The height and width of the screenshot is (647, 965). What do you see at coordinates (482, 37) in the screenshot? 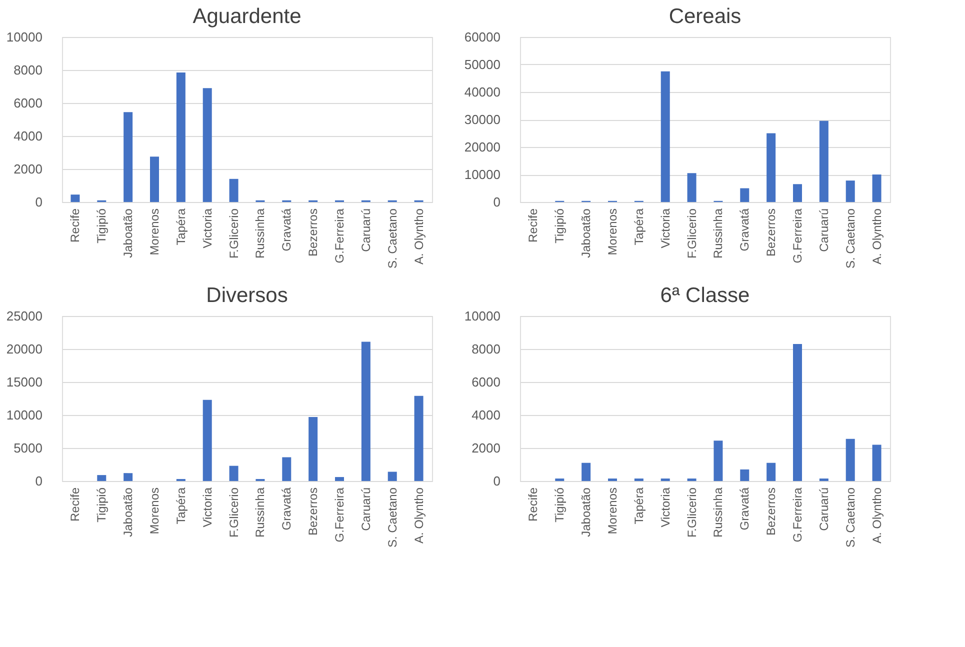
I see `y-tick-label: 60000` at bounding box center [482, 37].